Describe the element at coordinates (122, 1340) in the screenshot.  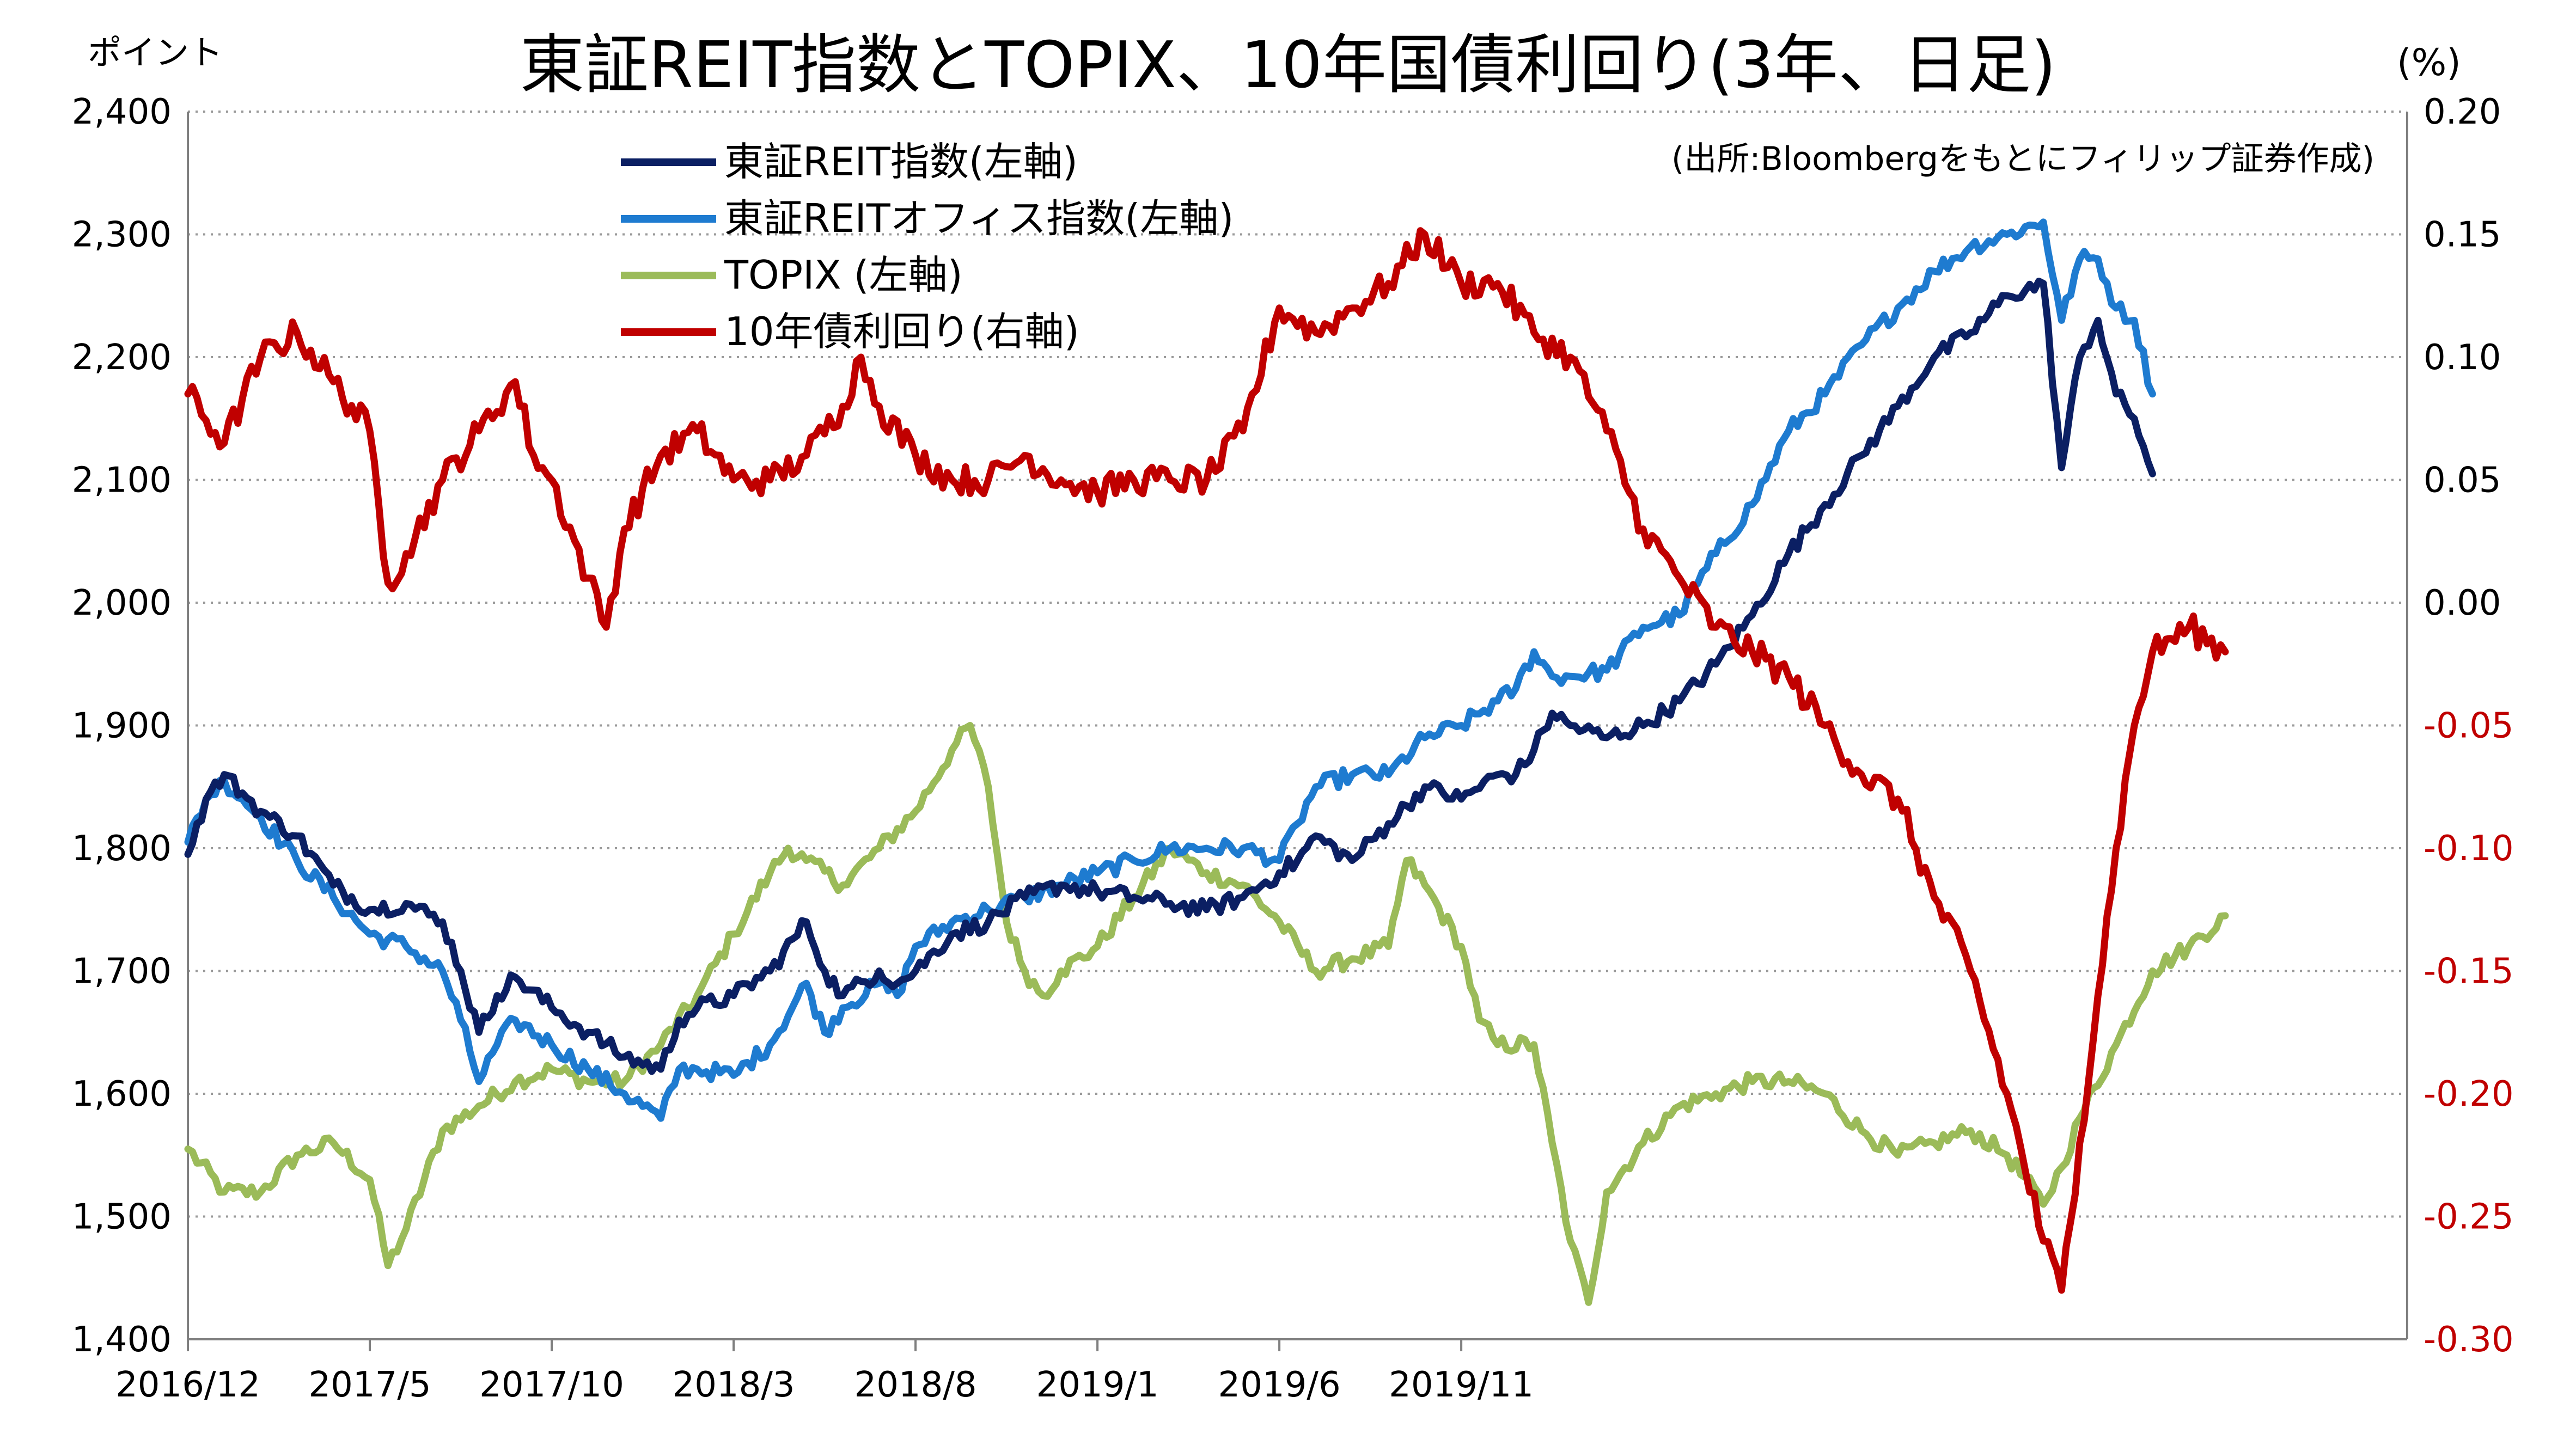
I see `left-tick-label: 1,400` at that location.